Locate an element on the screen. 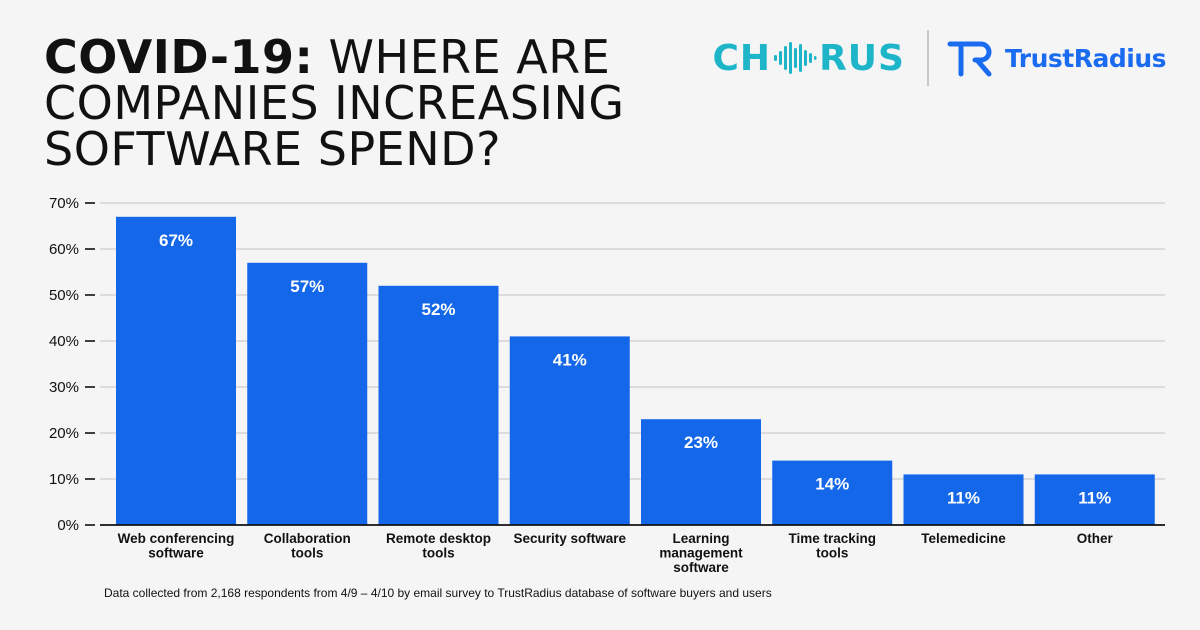 This screenshot has height=630, width=1200. category-label-line: Other is located at coordinates (1095, 538).